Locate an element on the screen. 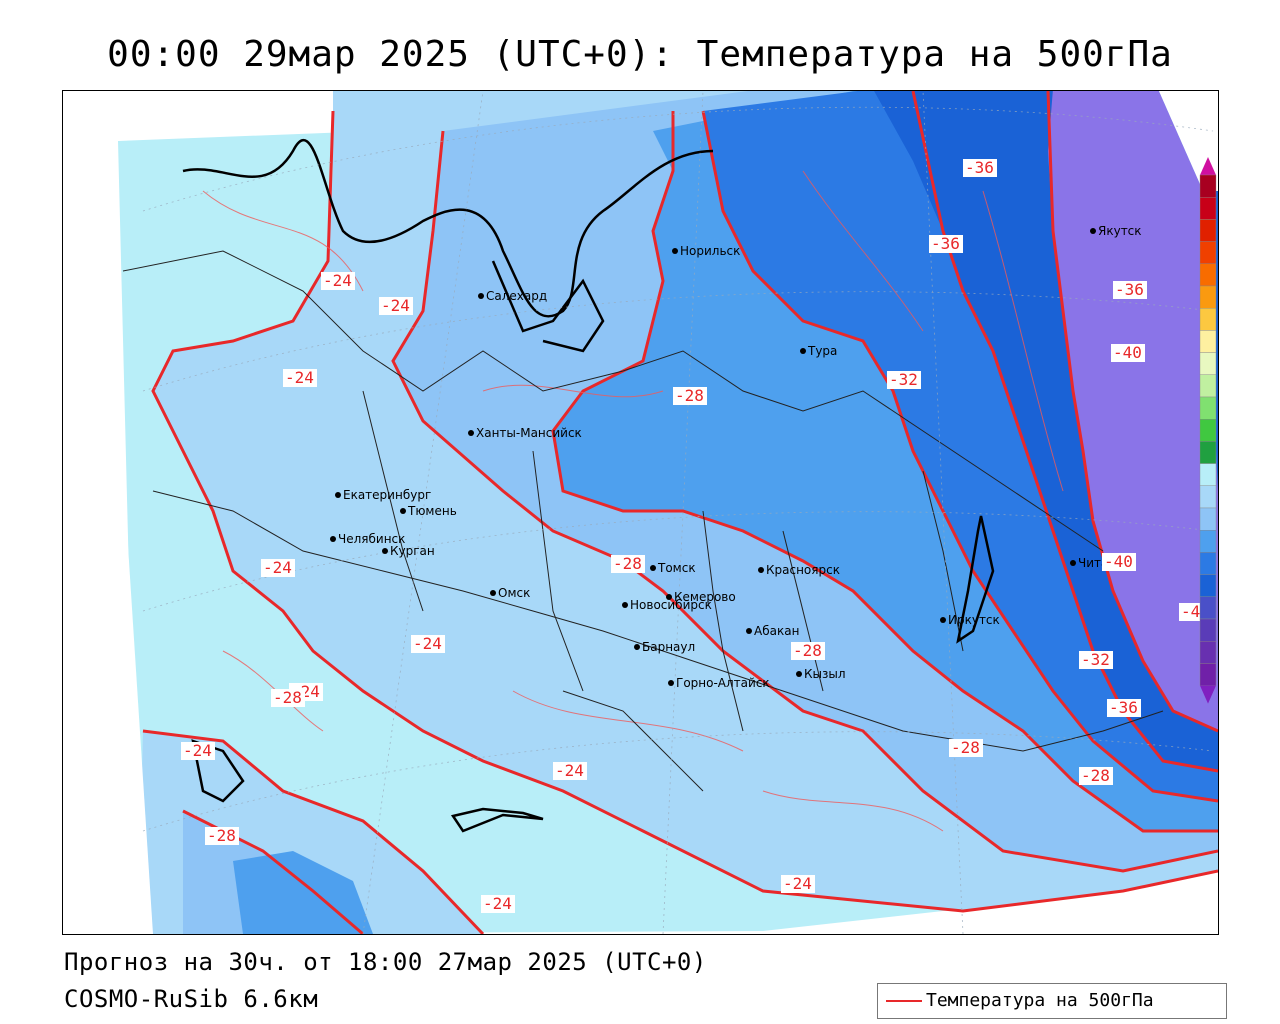  city-marker: Горно-Алтайск is located at coordinates (719, 683).